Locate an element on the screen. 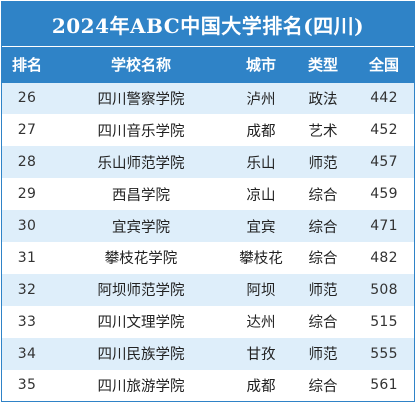  cell-city: 攀枝花 is located at coordinates (261, 259).